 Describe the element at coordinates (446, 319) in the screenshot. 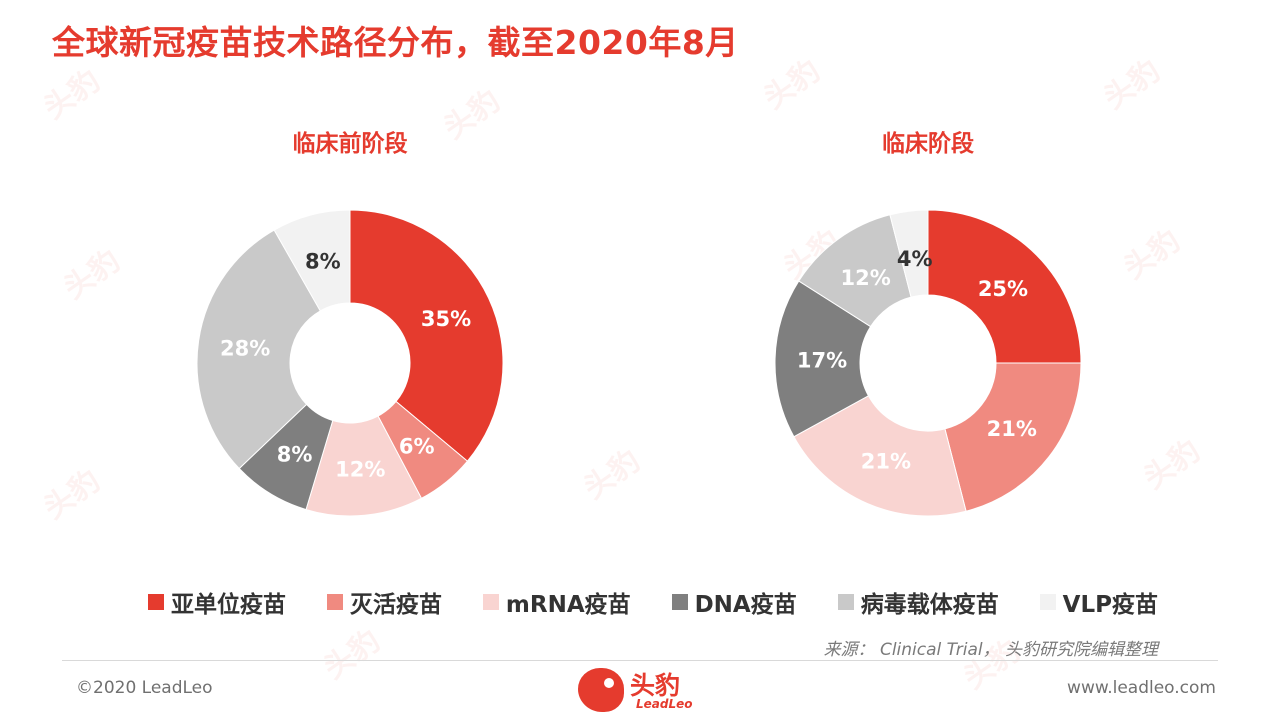

I see `data-label: 35%` at that location.